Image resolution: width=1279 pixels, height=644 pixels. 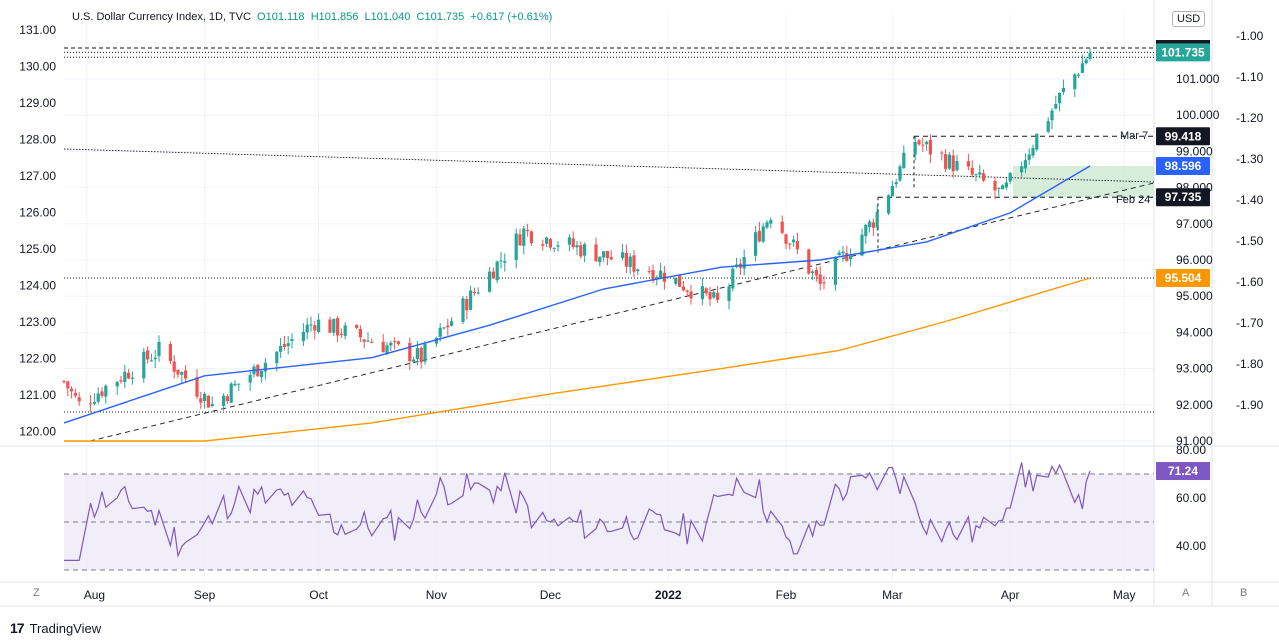 What do you see at coordinates (1194, 260) in the screenshot?
I see `price-axis-tick: 96.000` at bounding box center [1194, 260].